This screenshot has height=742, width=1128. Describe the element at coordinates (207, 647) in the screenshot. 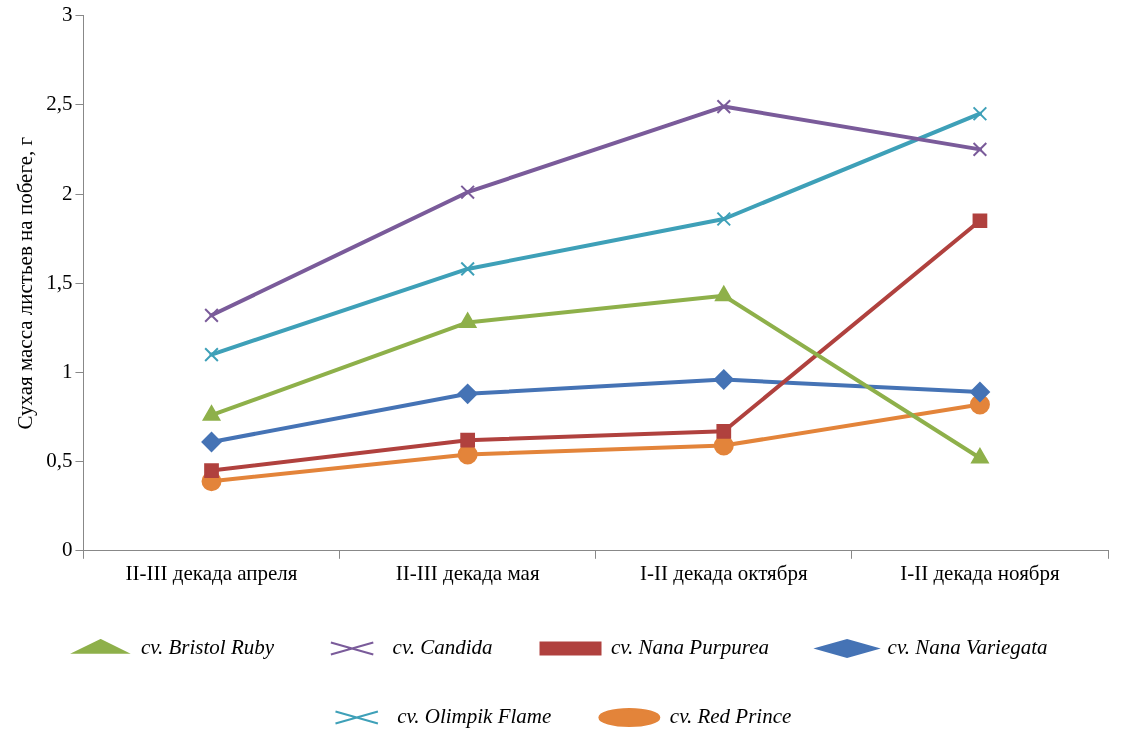

I see `legend-label: cv. Bristol Ruby` at that location.